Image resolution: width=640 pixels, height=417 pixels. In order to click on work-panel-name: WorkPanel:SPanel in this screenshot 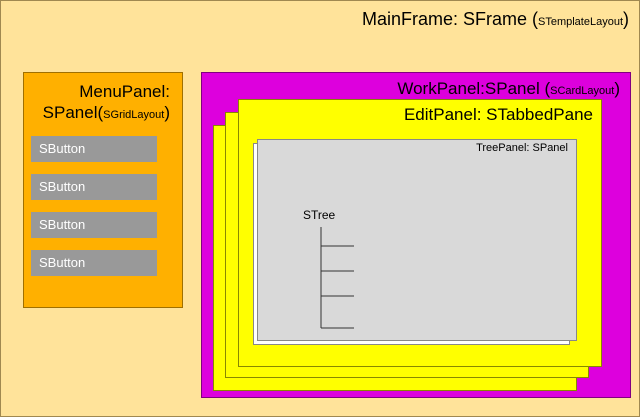, I will do `click(468, 88)`.